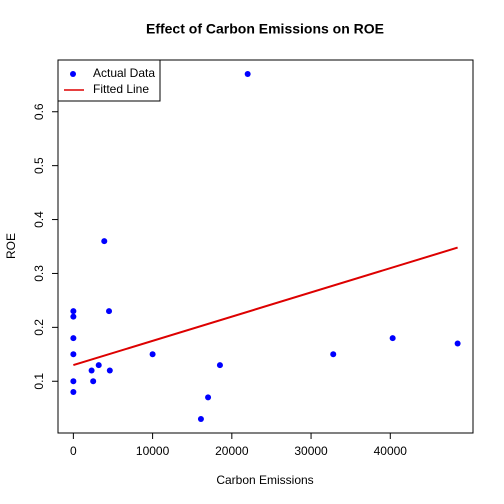 The height and width of the screenshot is (504, 504). Describe the element at coordinates (11, 246) in the screenshot. I see `y-axis-title: ROE` at that location.